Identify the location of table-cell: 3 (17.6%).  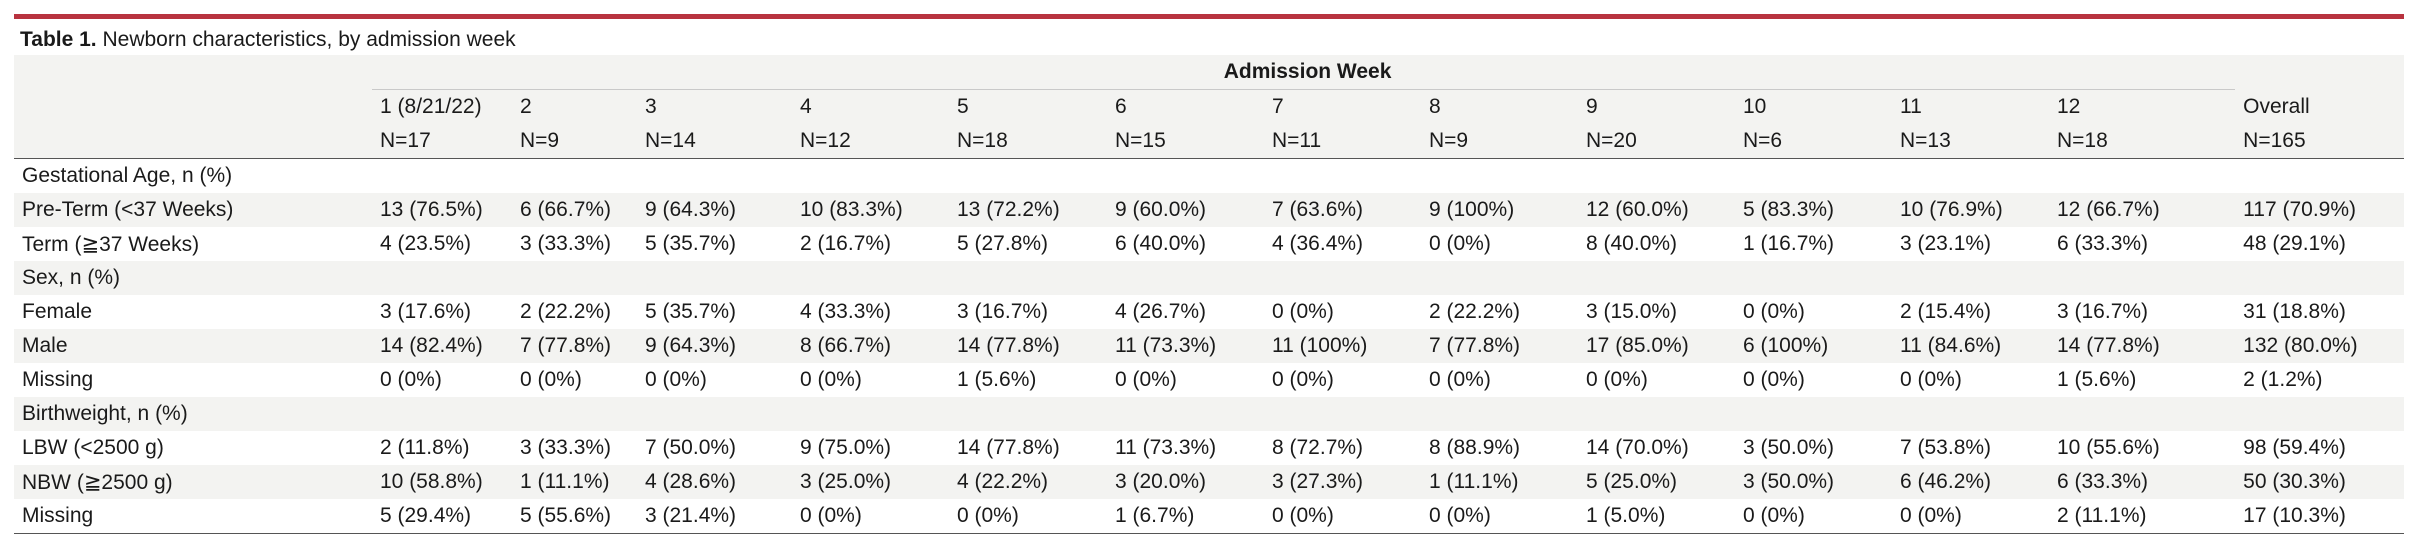
(426, 311).